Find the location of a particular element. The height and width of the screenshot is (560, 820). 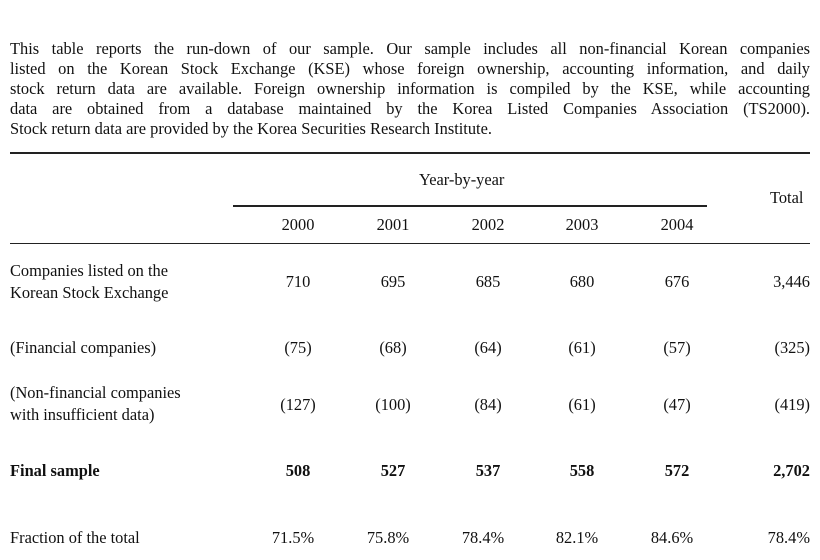

cell-value: (100) is located at coordinates (393, 404).